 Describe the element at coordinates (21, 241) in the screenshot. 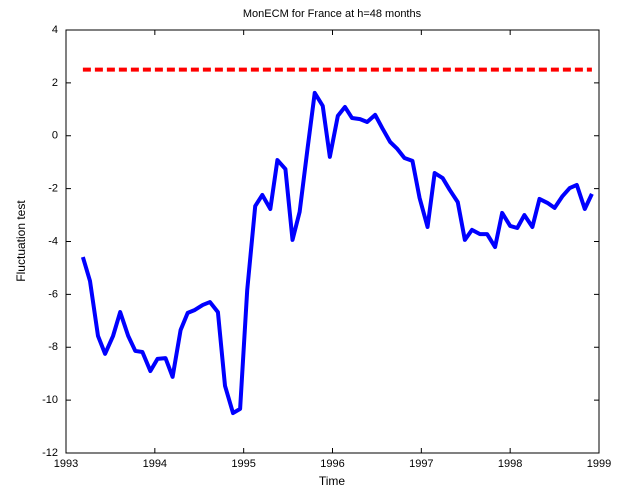

I see `y-axis-label: Fluctuation test` at that location.